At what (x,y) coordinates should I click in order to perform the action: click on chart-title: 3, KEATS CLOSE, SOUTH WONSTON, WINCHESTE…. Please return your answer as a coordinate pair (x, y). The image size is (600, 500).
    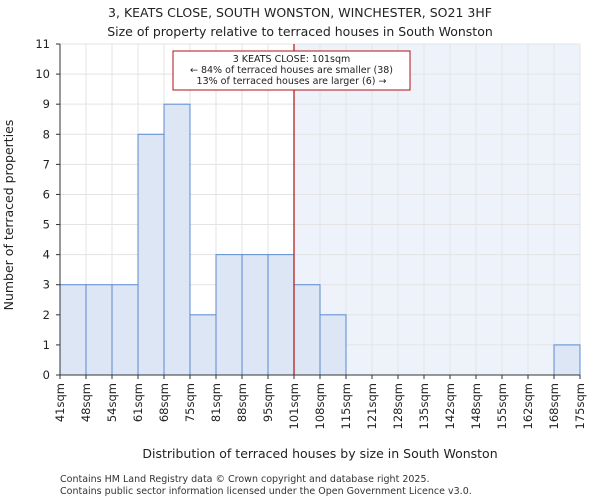
    Looking at the image, I should click on (300, 12).